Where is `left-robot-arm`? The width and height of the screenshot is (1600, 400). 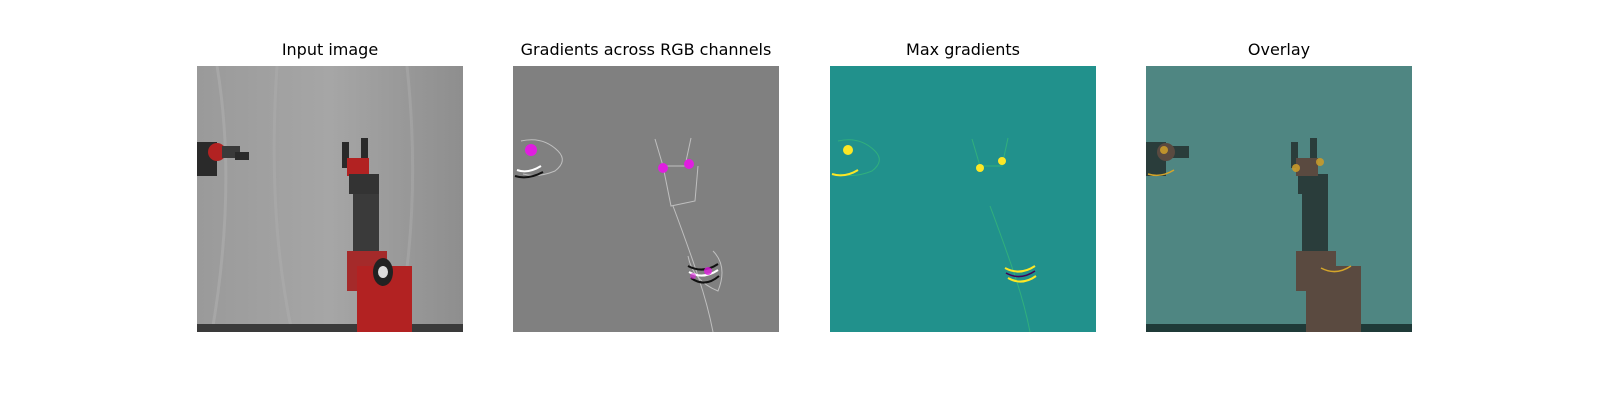
left-robot-arm is located at coordinates (223, 159).